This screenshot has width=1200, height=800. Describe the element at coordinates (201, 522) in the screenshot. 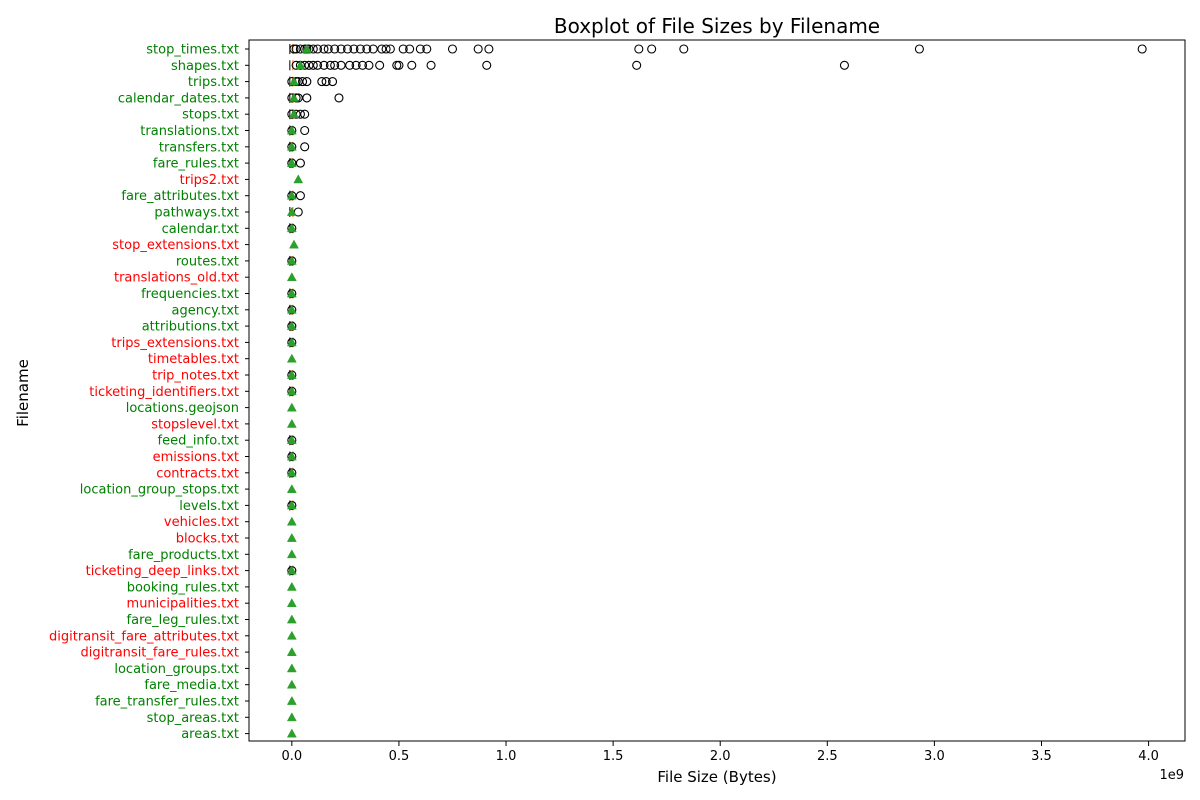

I see `y-tick-label: vehicles.txt` at that location.